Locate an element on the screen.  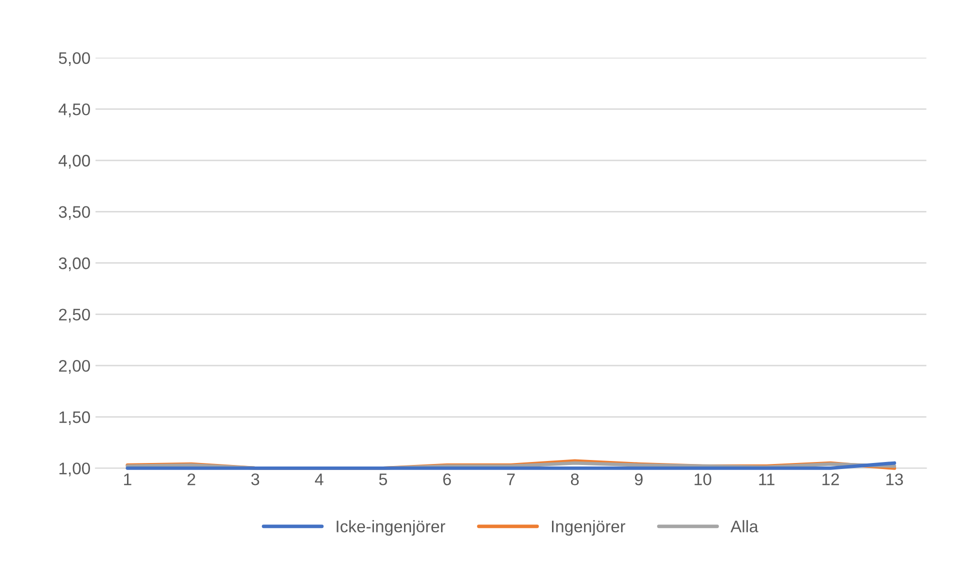
y-tick-label: 4,50 is located at coordinates (74, 111).